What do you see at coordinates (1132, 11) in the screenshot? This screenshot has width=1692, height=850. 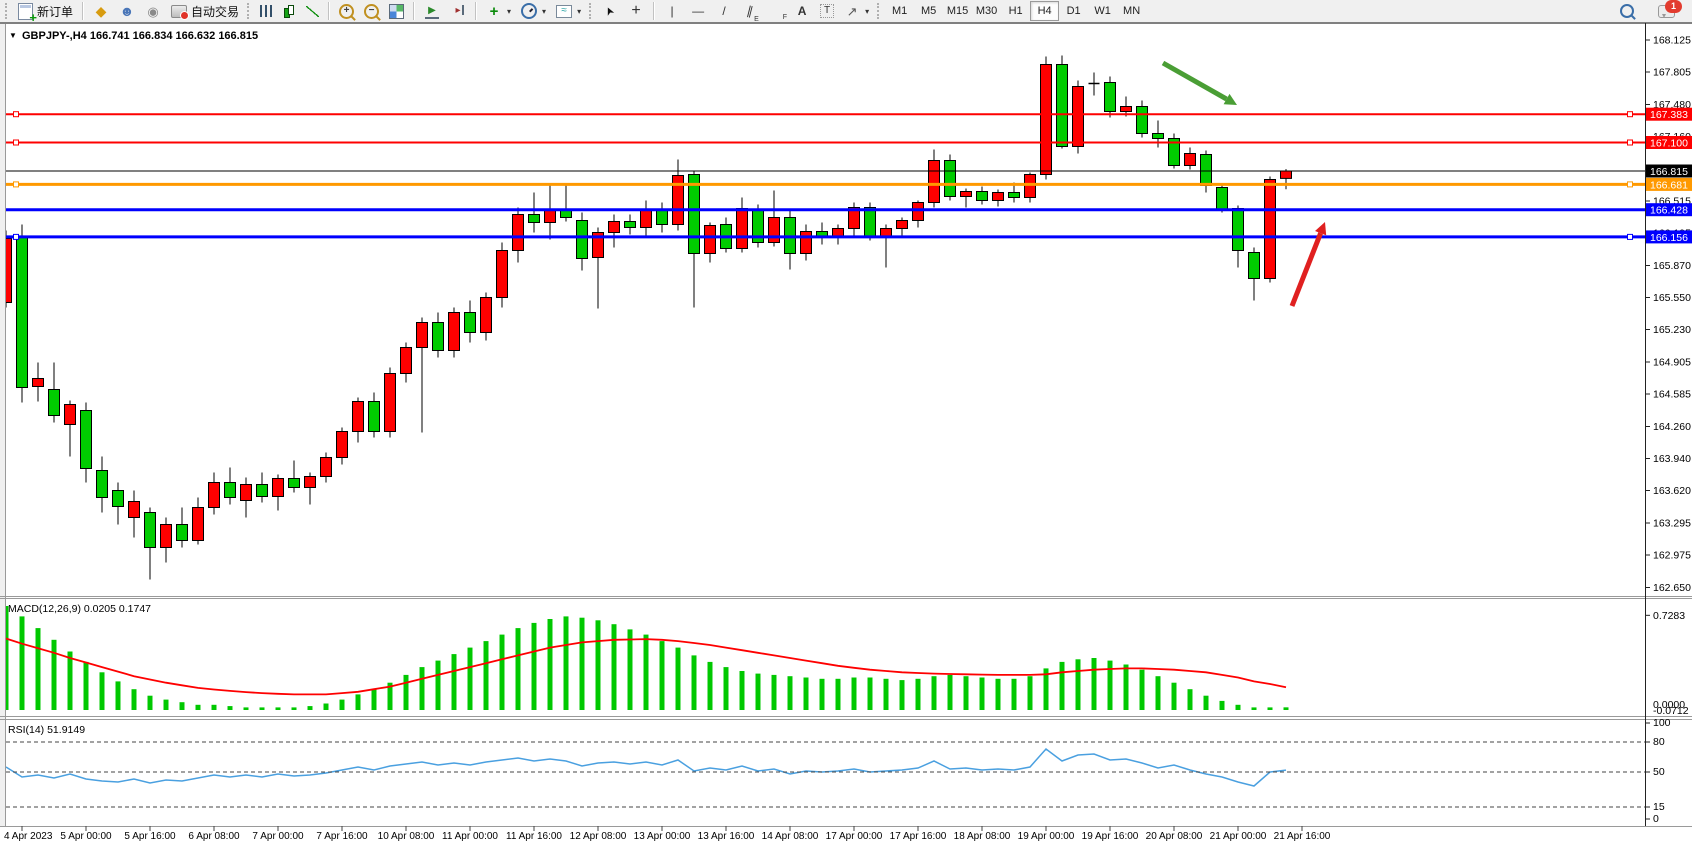 I see `timeframe-mn-button: MN` at bounding box center [1132, 11].